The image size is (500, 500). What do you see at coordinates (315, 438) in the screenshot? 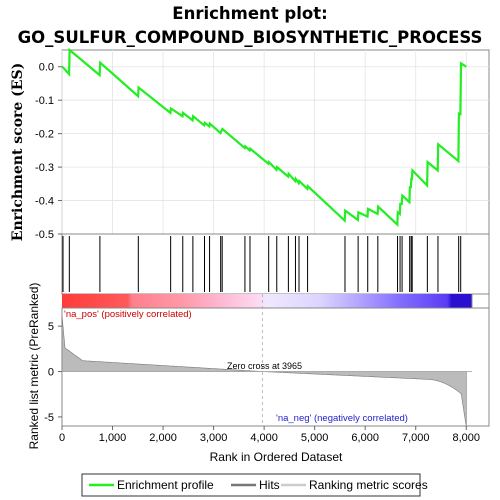
I see `x-tick-label: 5,000` at bounding box center [315, 438].